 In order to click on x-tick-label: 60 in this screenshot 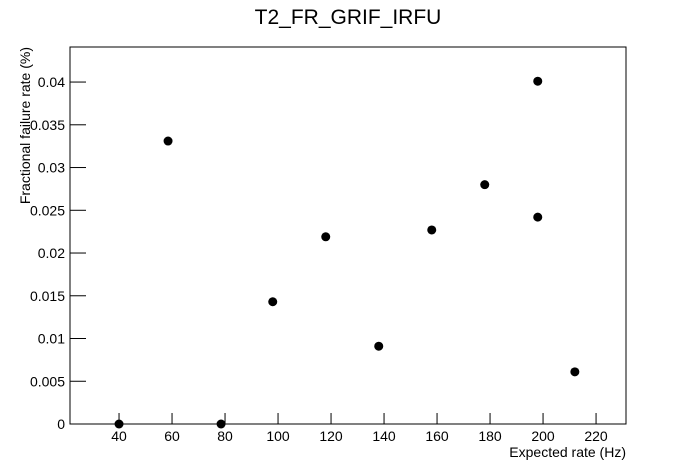, I will do `click(172, 436)`.